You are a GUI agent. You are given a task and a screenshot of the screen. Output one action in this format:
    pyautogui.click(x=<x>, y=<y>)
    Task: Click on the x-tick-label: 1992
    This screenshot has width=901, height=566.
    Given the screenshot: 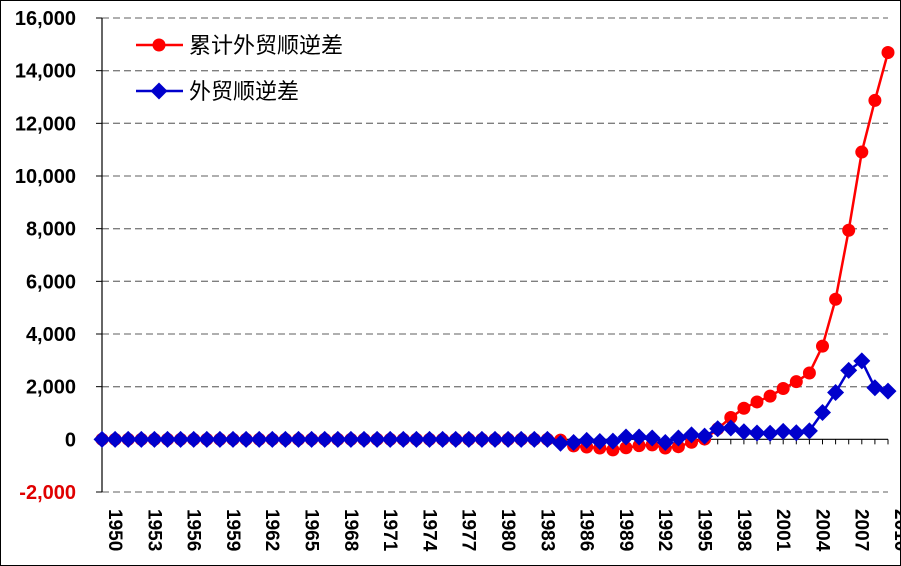 What is the action you would take?
    pyautogui.click(x=664, y=530)
    